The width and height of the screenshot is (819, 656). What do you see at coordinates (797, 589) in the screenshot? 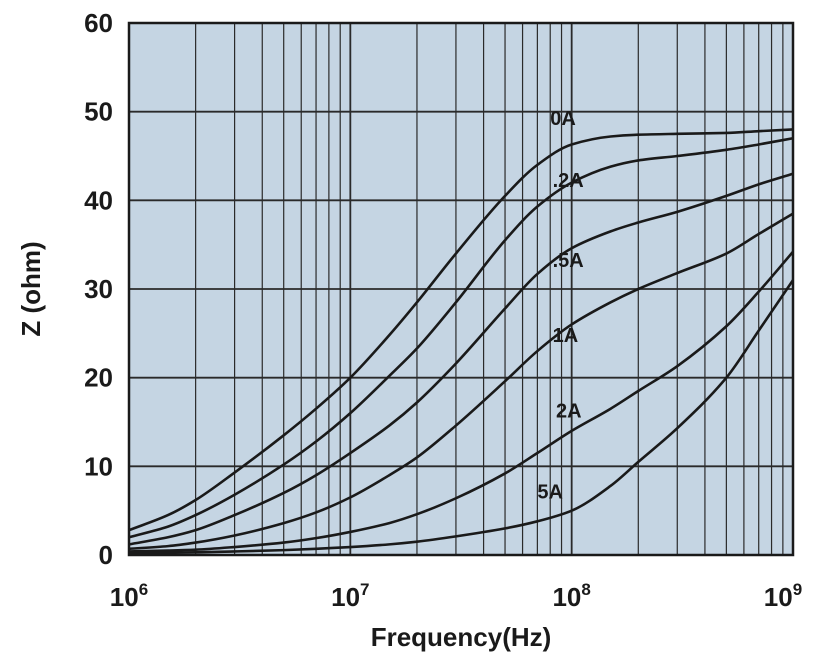
I see `x-tick-exponent: 9` at bounding box center [797, 589].